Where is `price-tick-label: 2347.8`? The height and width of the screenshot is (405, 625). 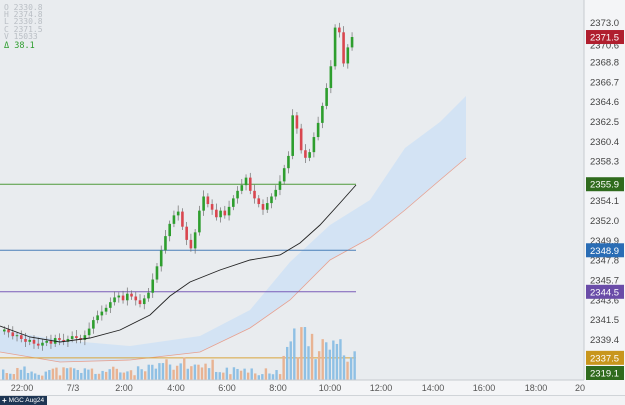 price-tick-label: 2347.8 is located at coordinates (604, 261).